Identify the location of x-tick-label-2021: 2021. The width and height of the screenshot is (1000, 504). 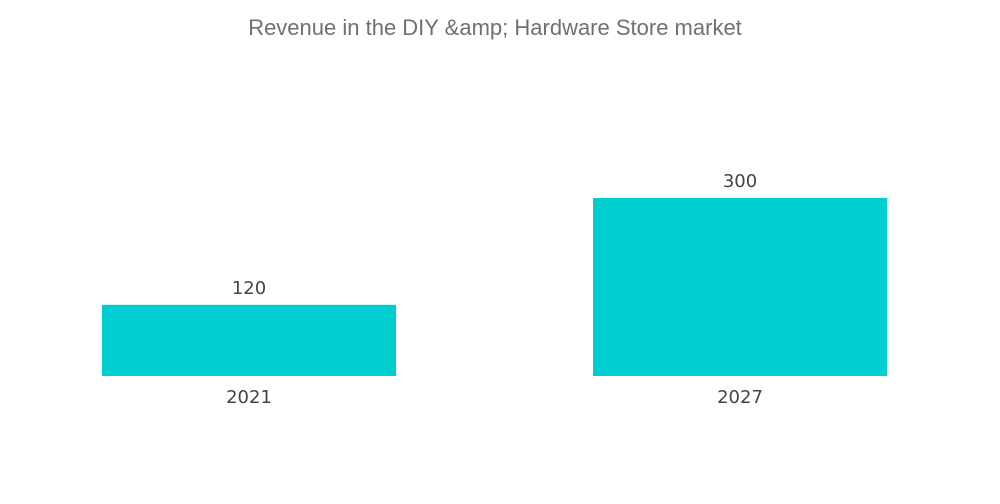
(249, 397).